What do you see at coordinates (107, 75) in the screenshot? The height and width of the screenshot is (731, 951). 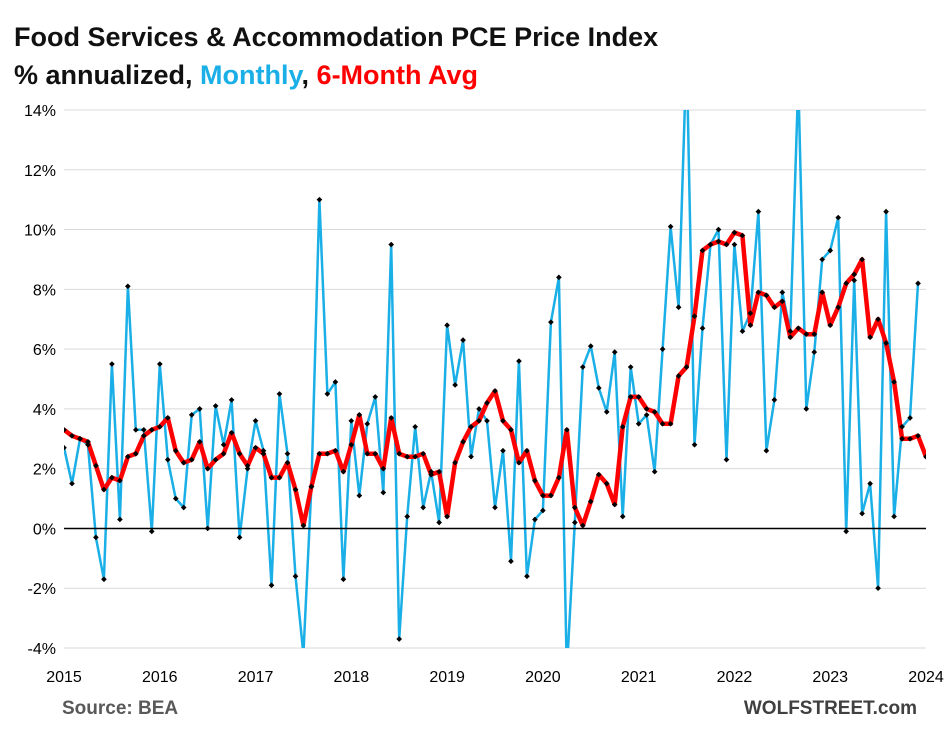 I see `subtitle-prefix: % annualized,` at bounding box center [107, 75].